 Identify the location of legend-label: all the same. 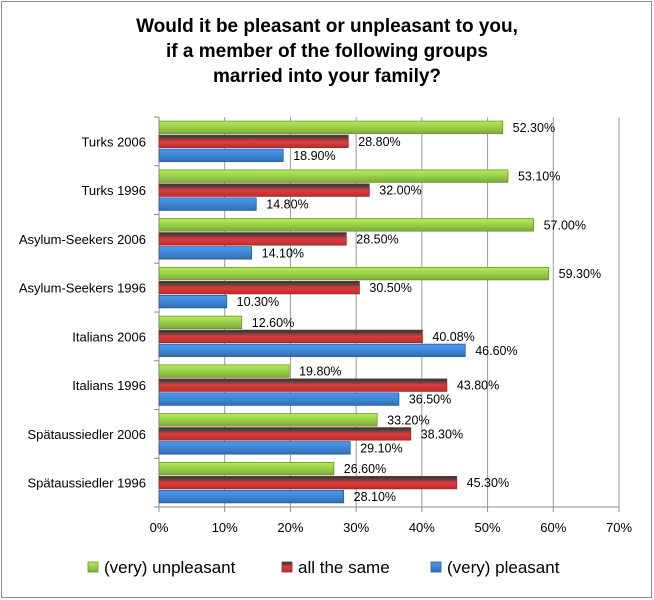
(344, 567).